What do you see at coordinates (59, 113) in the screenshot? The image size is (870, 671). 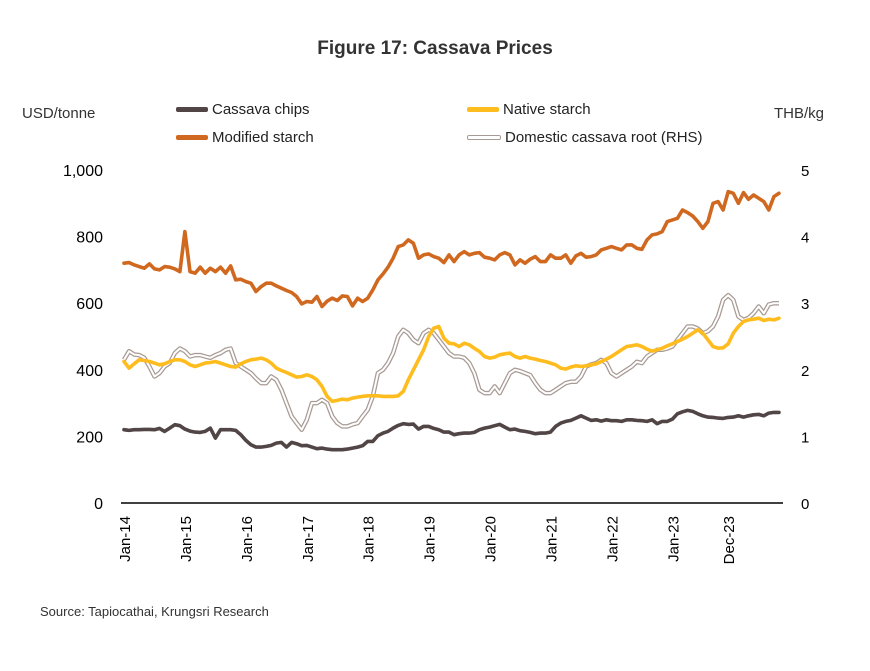 I see `y-axis-left-label: USD/tonne` at bounding box center [59, 113].